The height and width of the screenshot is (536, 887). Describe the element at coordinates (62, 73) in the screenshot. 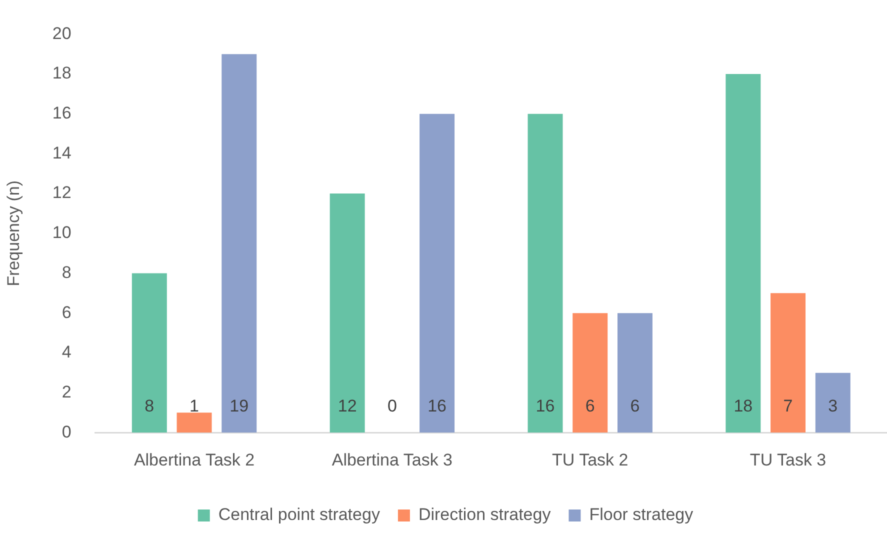

I see `y-tick-label: 18` at that location.